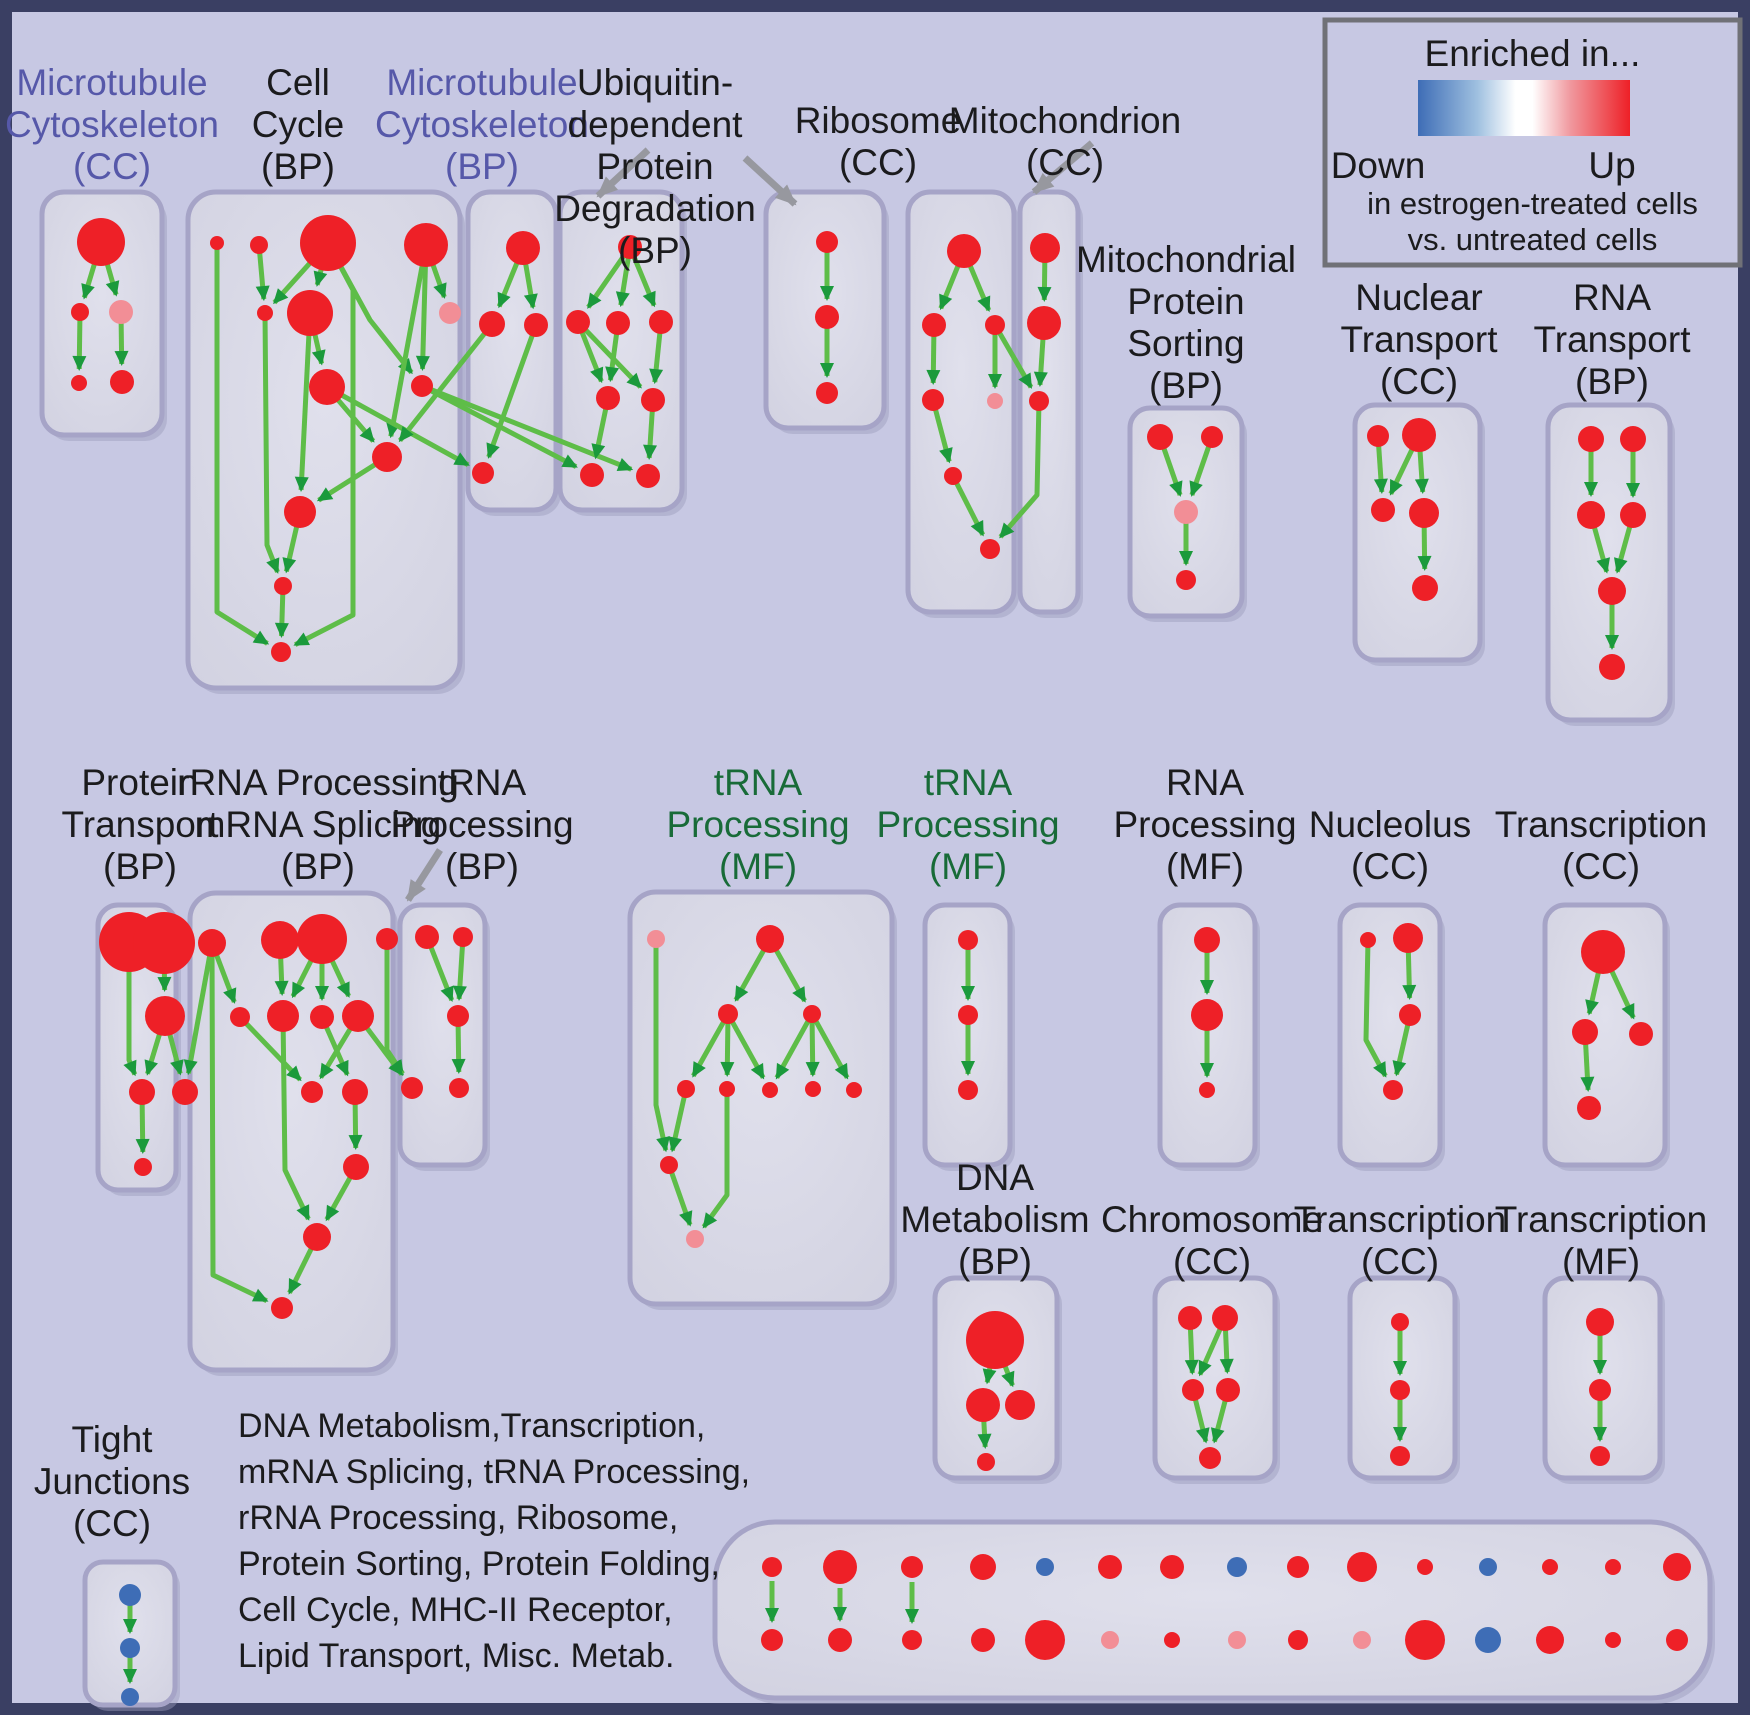  Describe the element at coordinates (1641, 1034) in the screenshot. I see `node-txcc1` at that location.